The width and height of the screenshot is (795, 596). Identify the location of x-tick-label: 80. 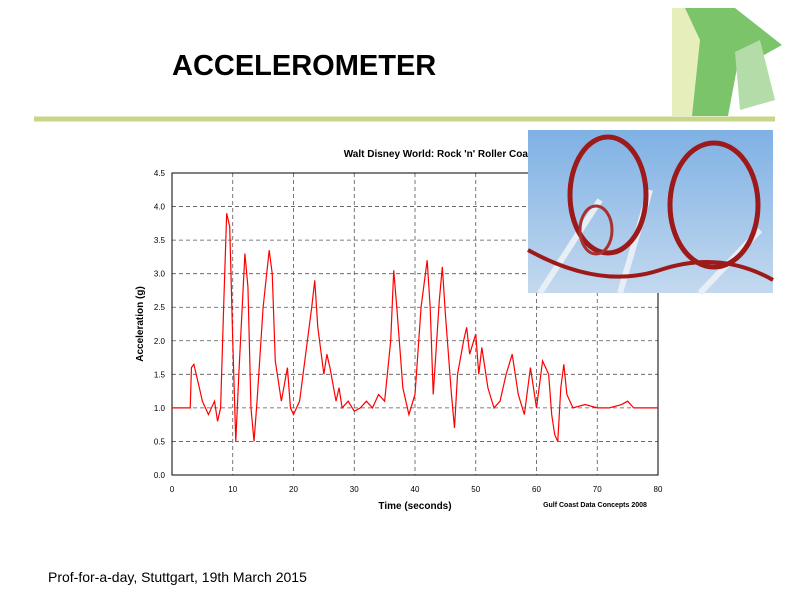
(658, 489).